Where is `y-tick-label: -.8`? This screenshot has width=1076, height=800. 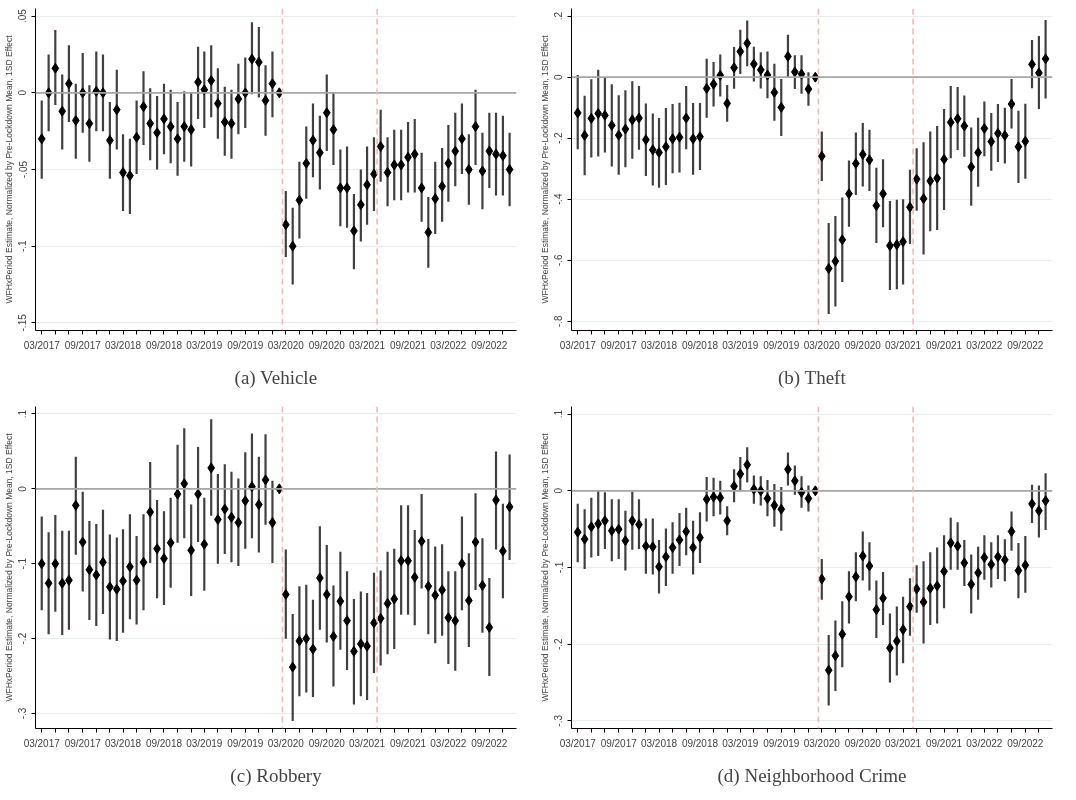
y-tick-label: -.8 is located at coordinates (559, 321).